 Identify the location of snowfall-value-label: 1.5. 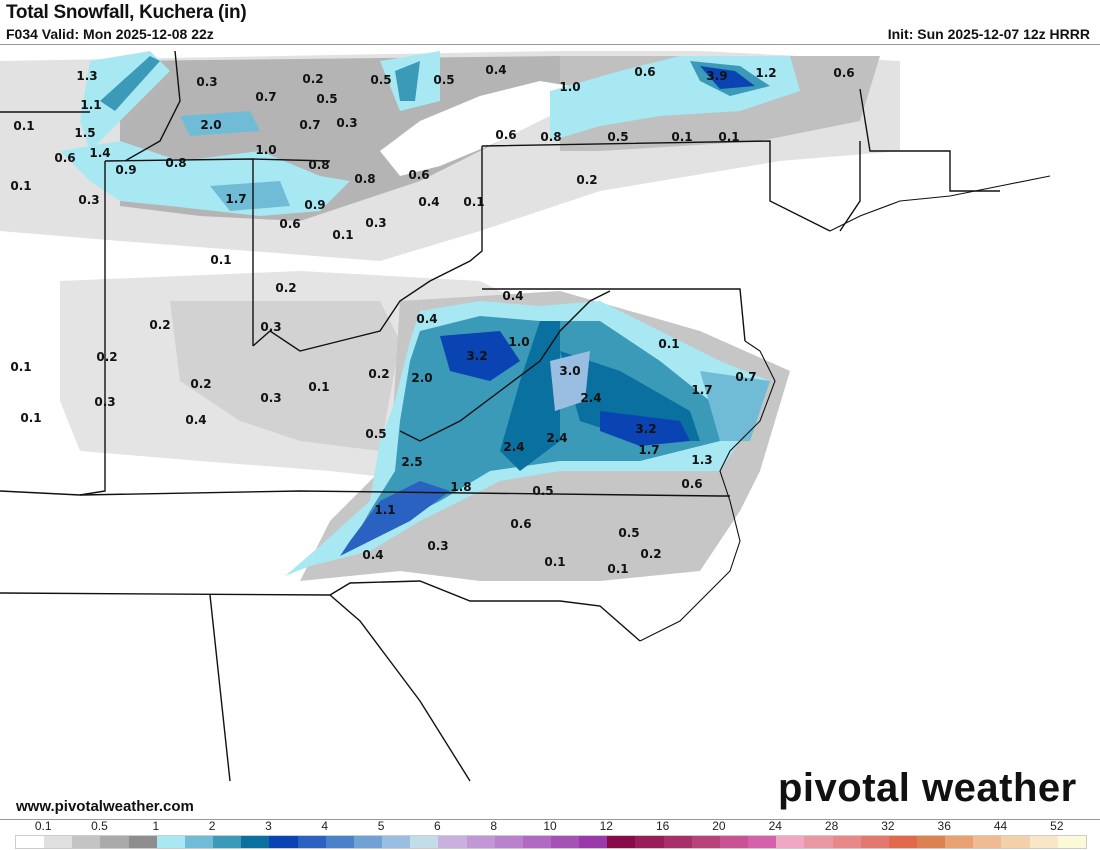
(84, 133).